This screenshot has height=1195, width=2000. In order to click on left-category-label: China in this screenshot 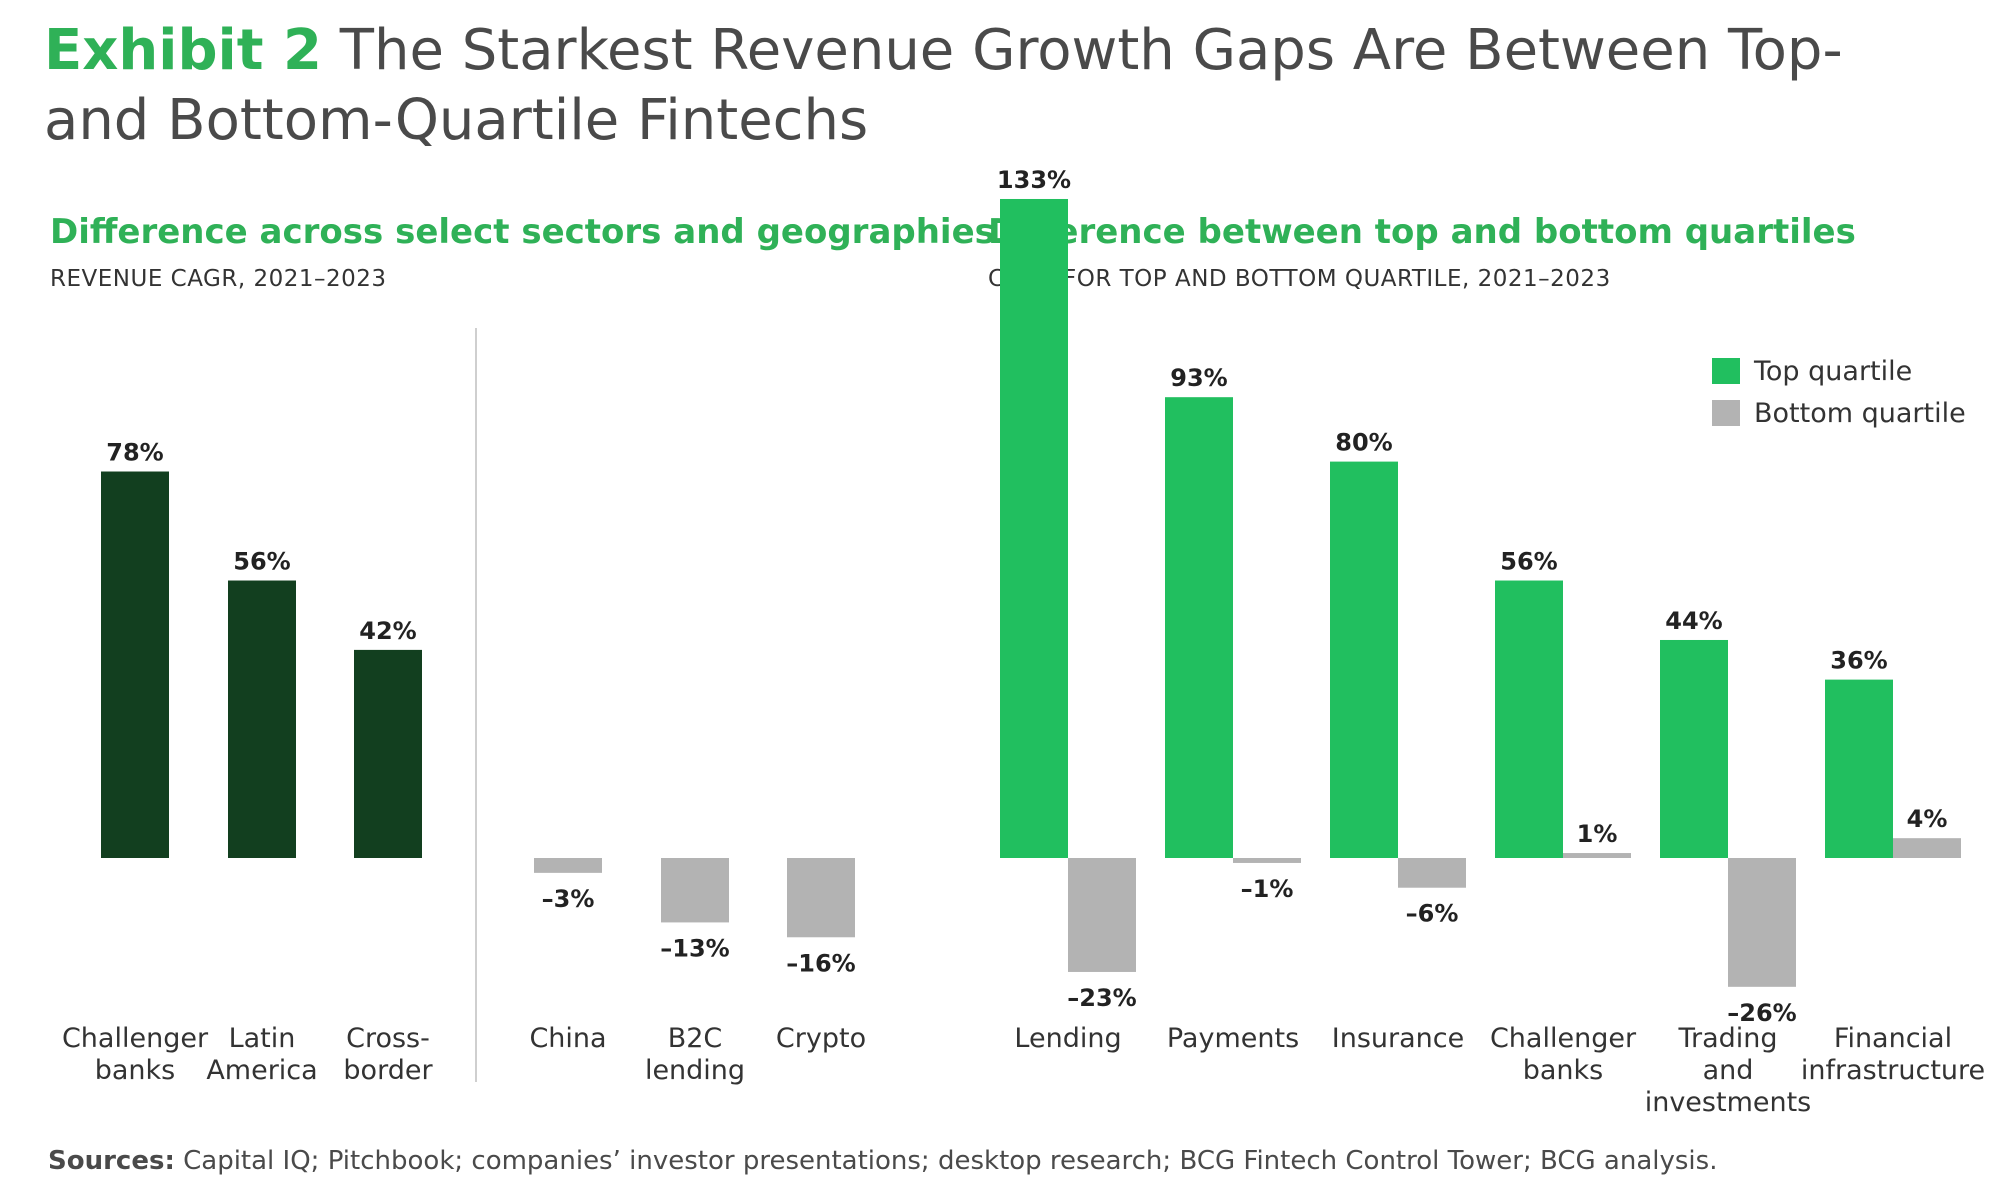, I will do `click(567, 1038)`.